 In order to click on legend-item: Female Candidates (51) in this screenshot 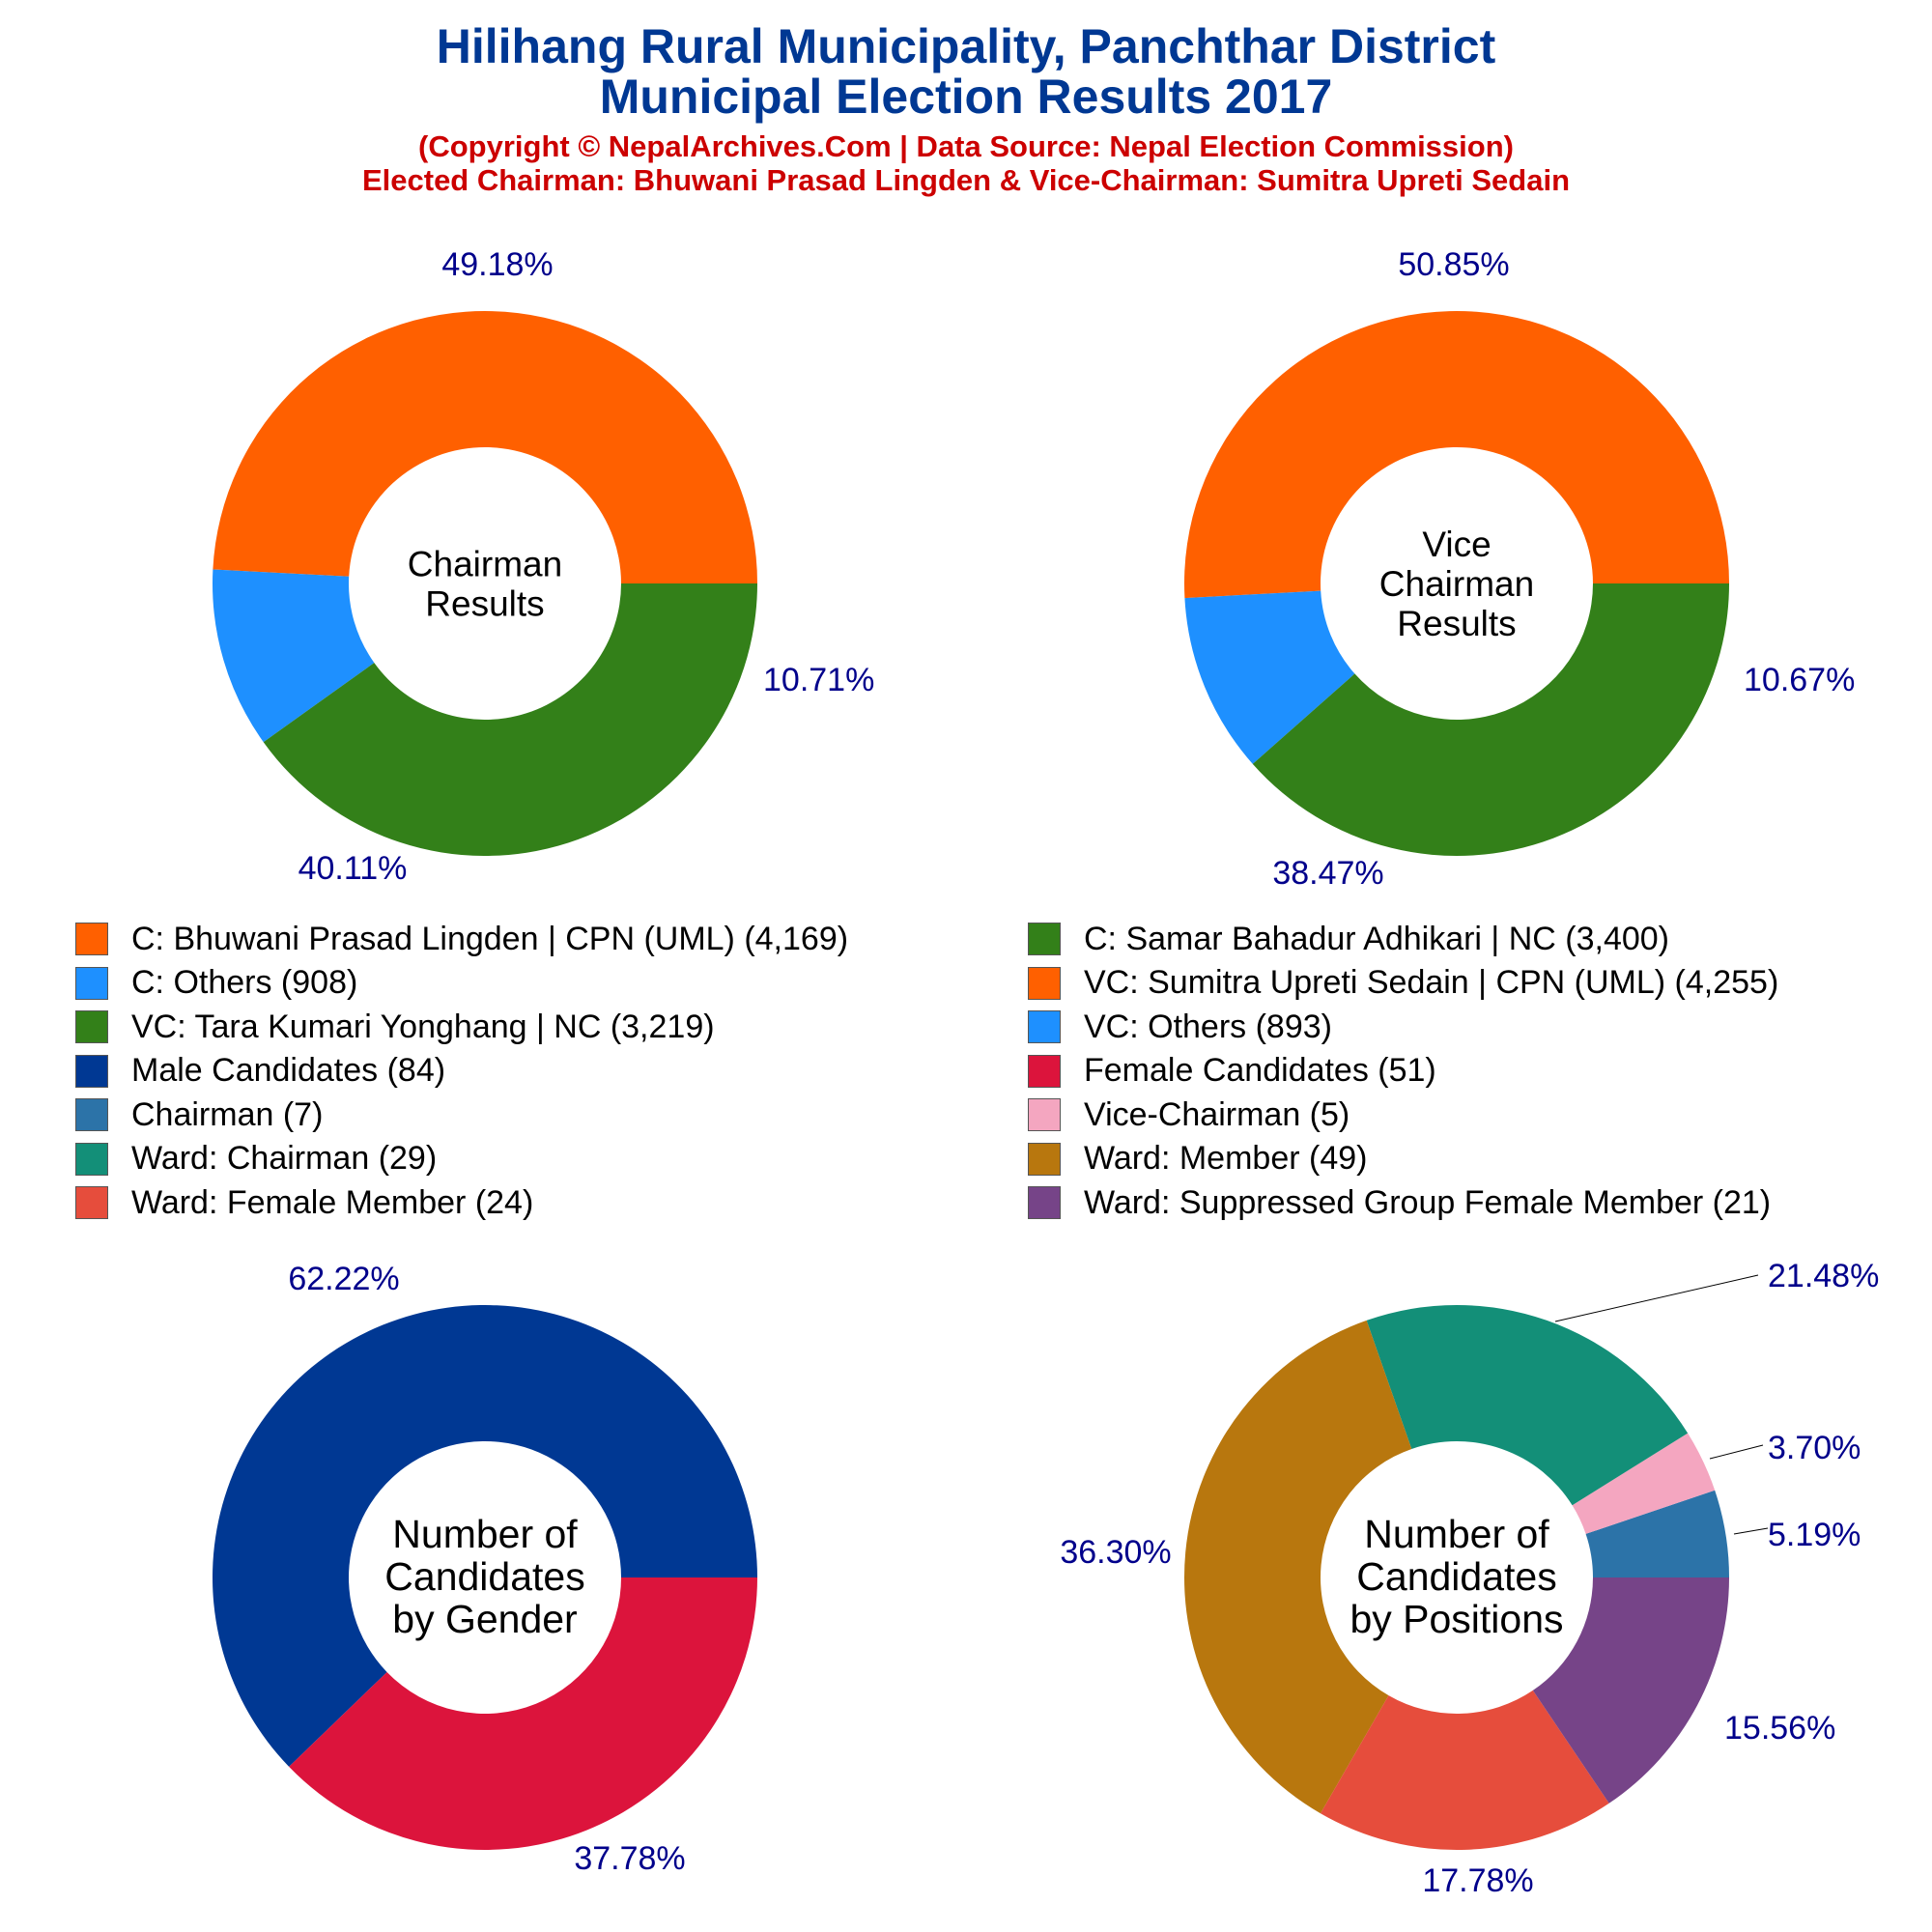, I will do `click(1232, 1071)`.